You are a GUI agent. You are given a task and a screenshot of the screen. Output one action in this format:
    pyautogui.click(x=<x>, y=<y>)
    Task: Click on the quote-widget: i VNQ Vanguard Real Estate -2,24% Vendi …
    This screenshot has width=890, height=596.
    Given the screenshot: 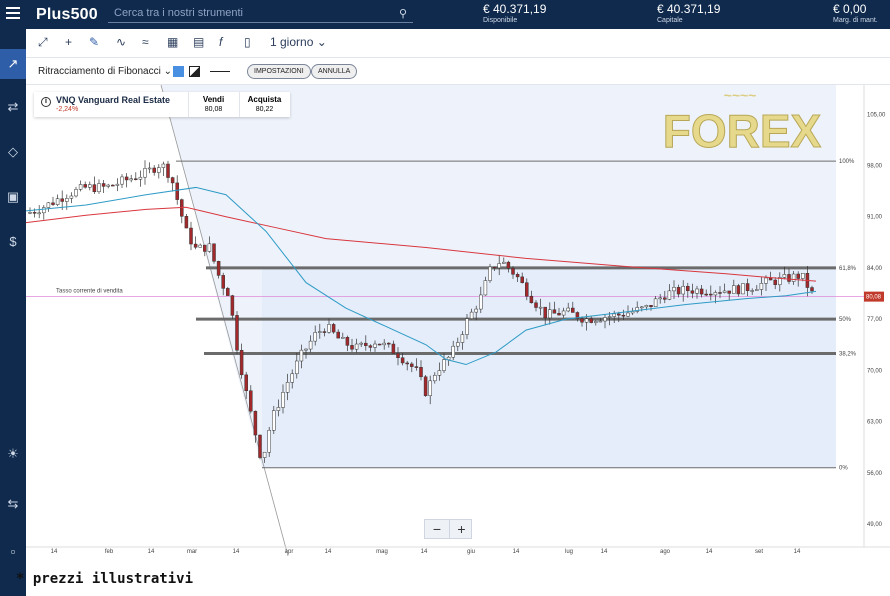 What is the action you would take?
    pyautogui.click(x=162, y=104)
    